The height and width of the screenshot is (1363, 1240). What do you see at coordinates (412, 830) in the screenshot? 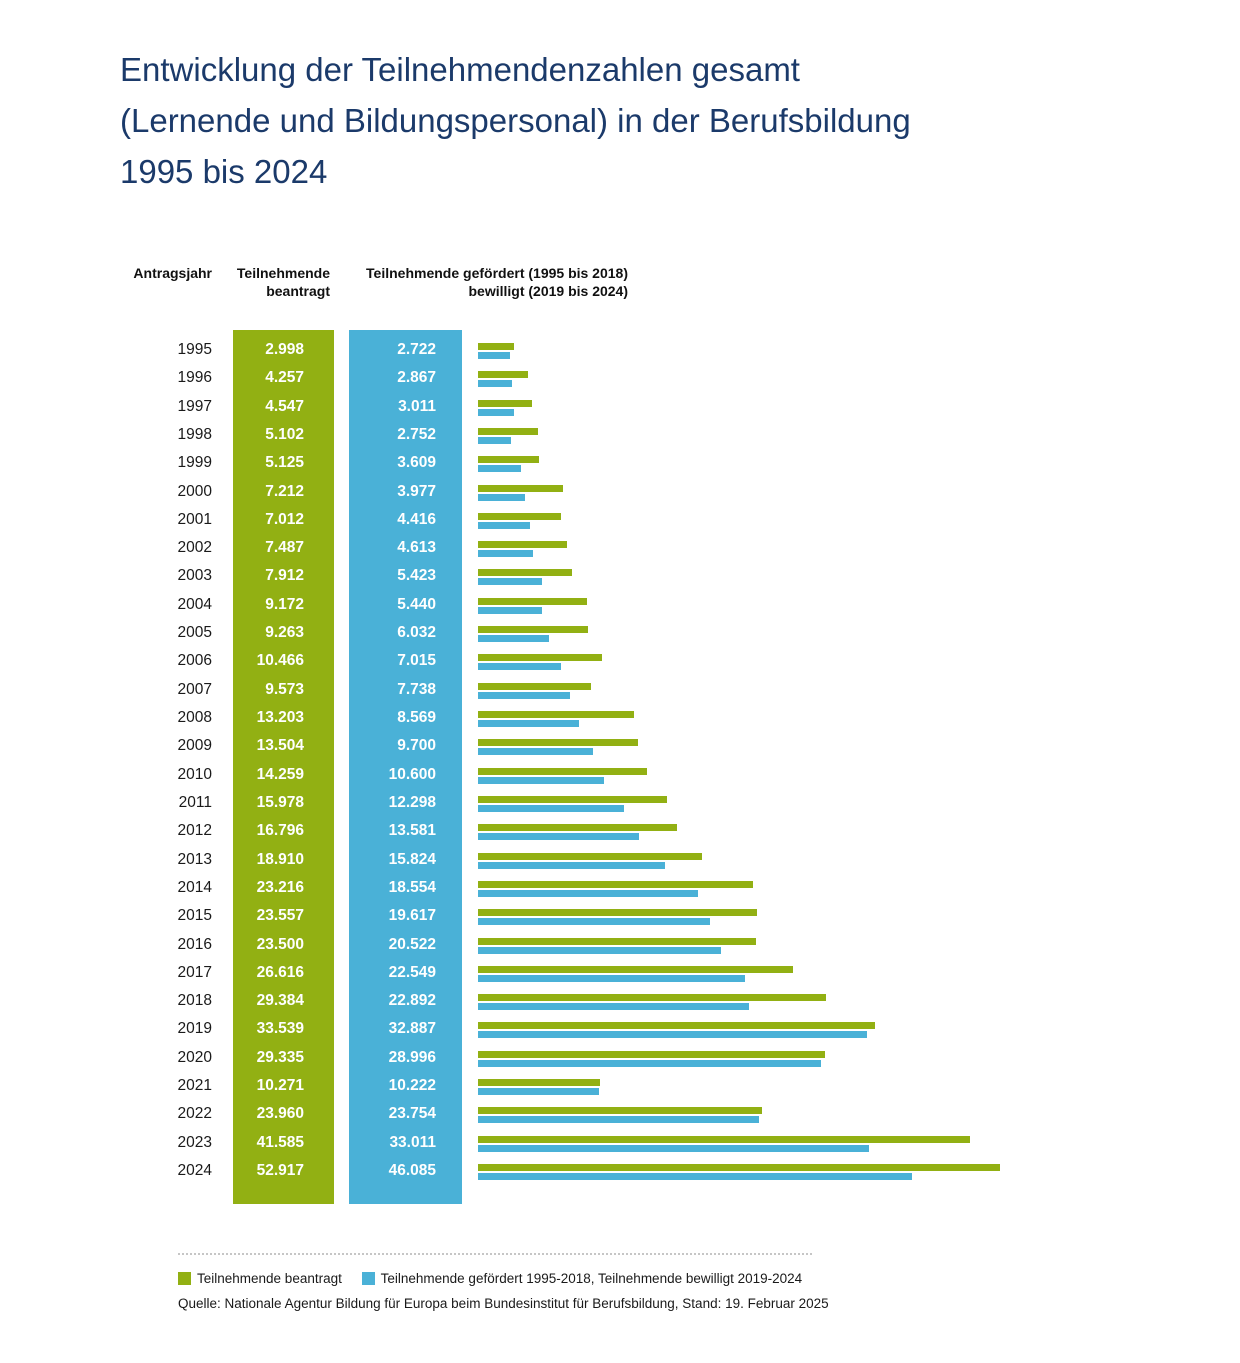
I see `approved-value: 13.581` at bounding box center [412, 830].